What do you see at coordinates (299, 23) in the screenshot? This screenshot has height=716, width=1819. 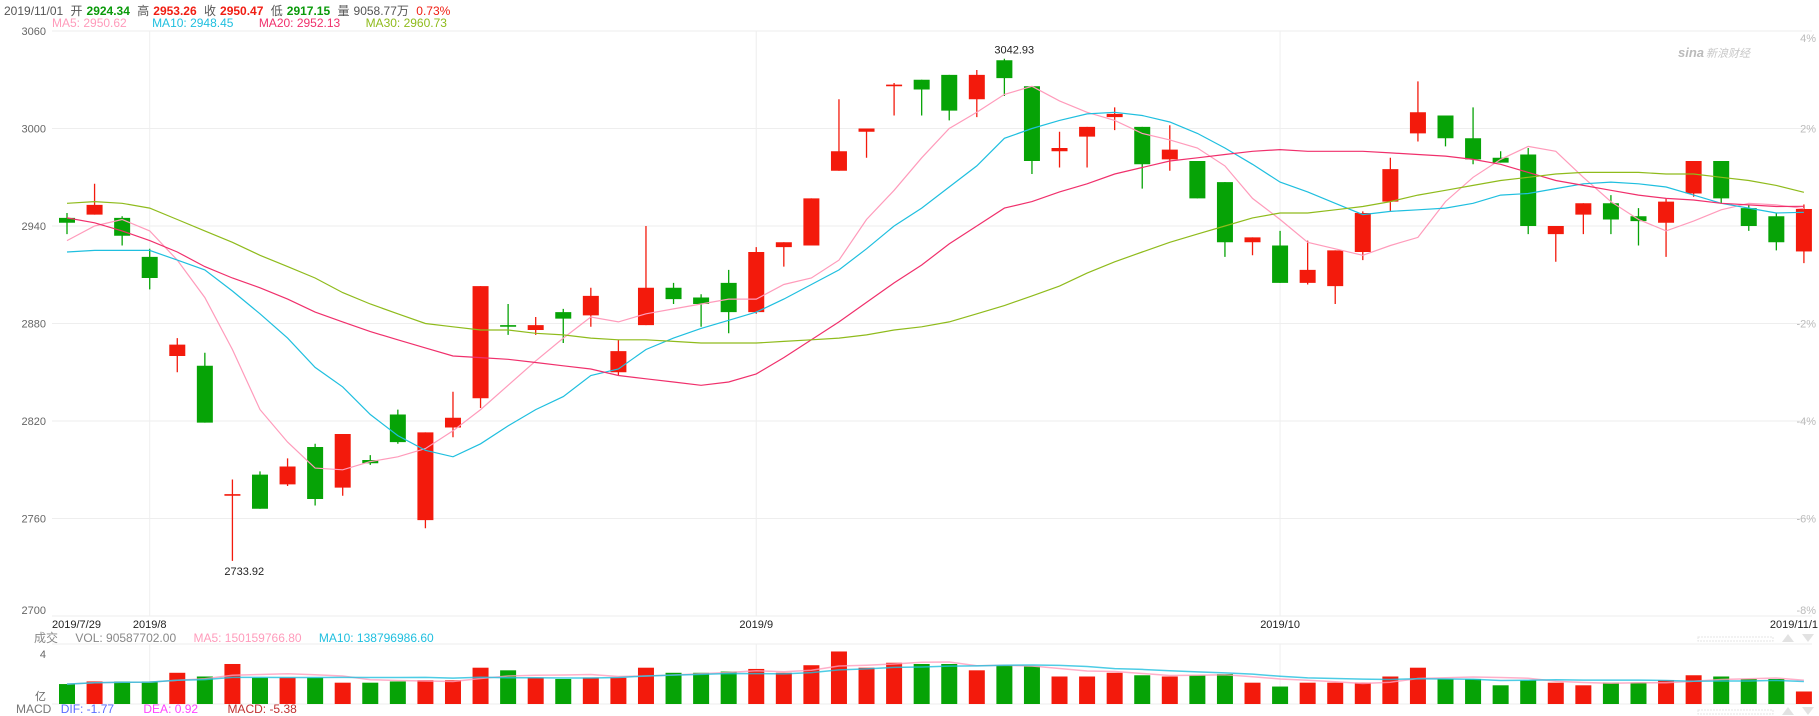 I see `ma20-legend: MA20: 2952.13` at bounding box center [299, 23].